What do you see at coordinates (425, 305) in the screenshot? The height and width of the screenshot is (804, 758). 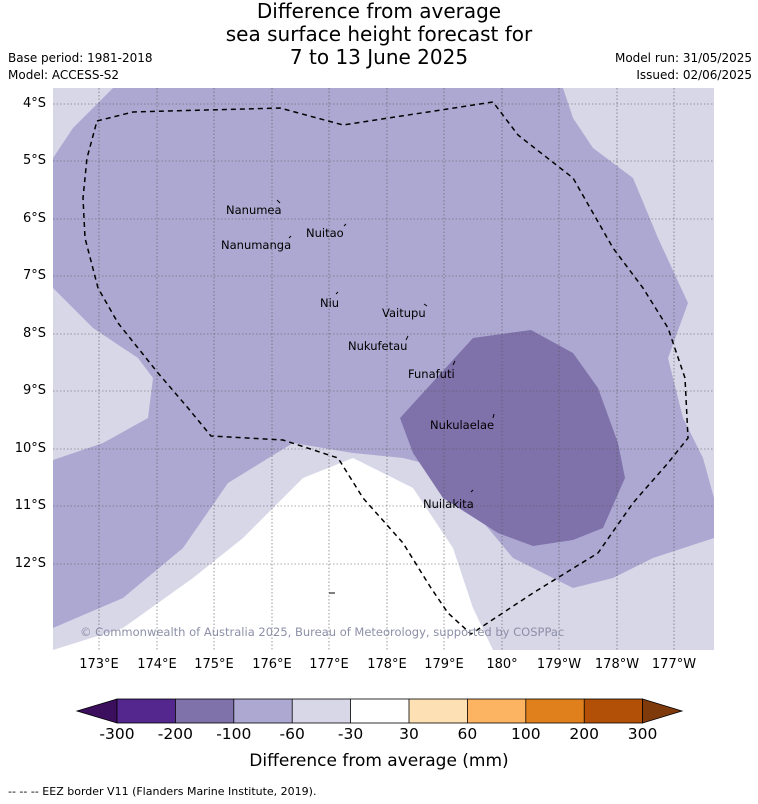 I see `island-marker-vaitupu` at bounding box center [425, 305].